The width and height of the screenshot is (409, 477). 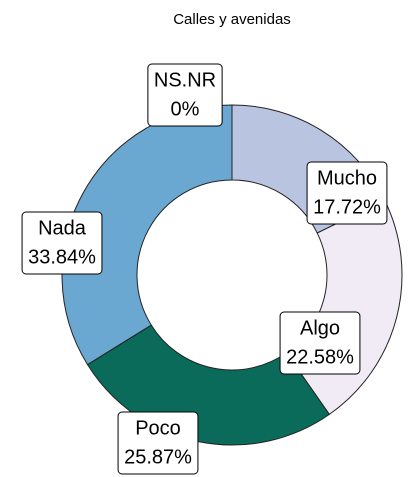 I want to click on data-label: NS.NR 0%, so click(x=185, y=95).